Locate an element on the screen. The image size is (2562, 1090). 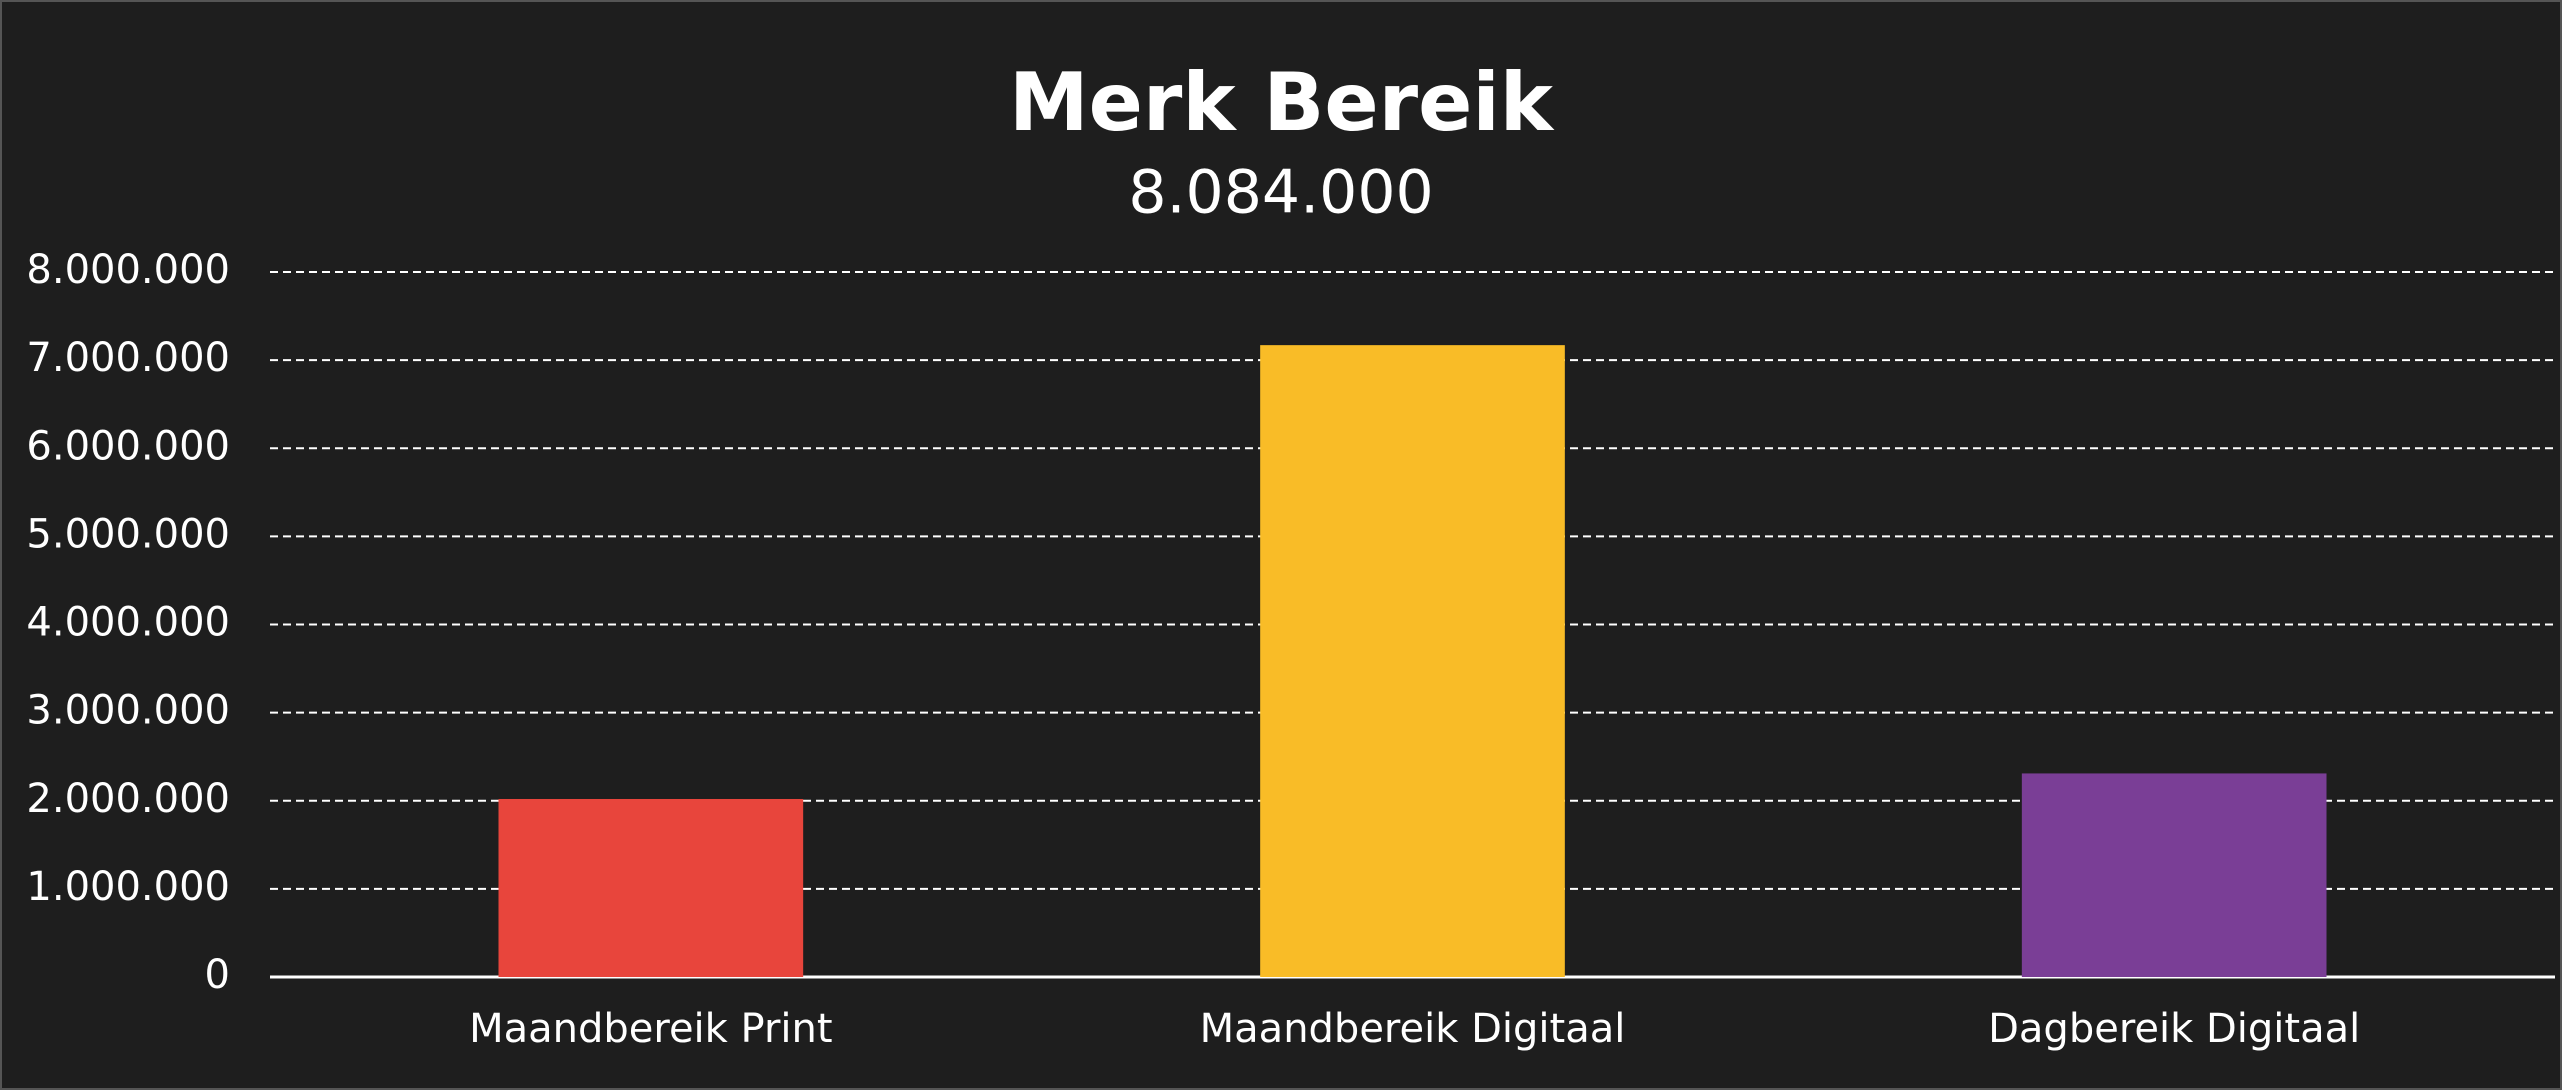
y-tick-label: 4.000.000 is located at coordinates (128, 623).